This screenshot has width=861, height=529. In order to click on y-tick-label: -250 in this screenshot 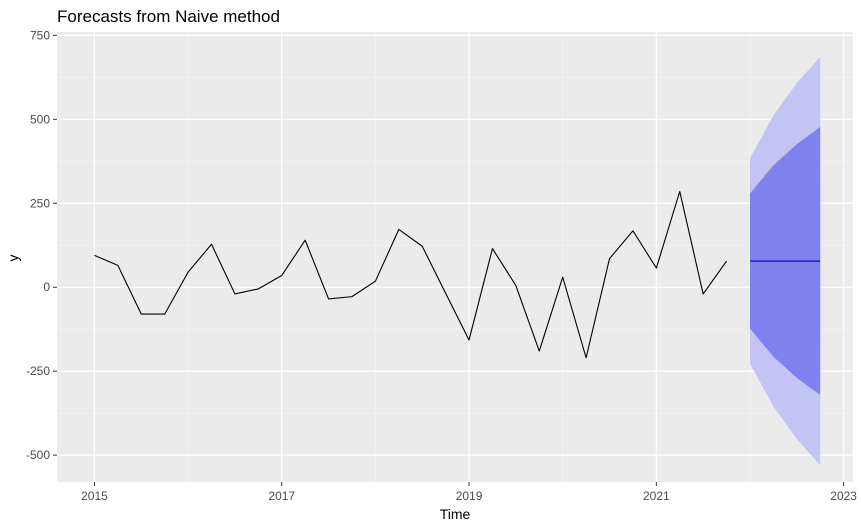, I will do `click(38, 371)`.